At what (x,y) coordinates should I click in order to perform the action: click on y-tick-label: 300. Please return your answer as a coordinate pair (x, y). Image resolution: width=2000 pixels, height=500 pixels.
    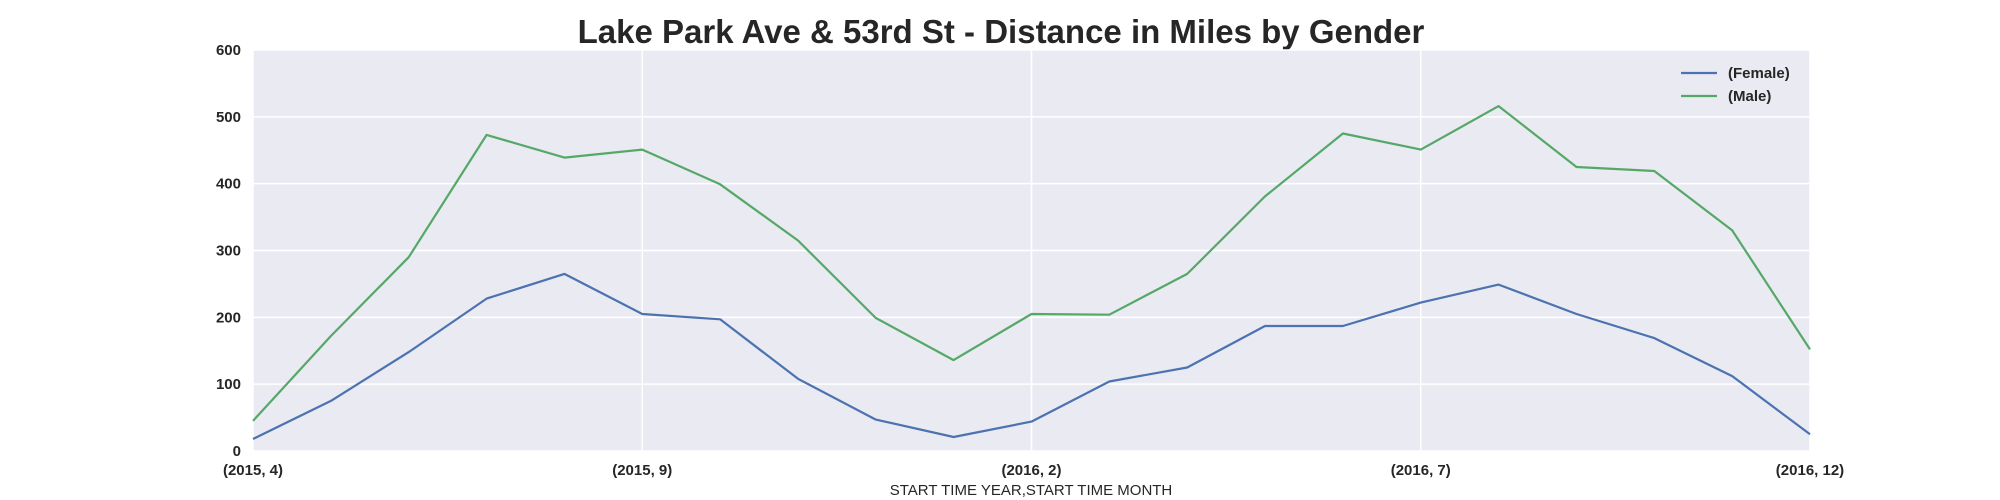
    Looking at the image, I should click on (228, 251).